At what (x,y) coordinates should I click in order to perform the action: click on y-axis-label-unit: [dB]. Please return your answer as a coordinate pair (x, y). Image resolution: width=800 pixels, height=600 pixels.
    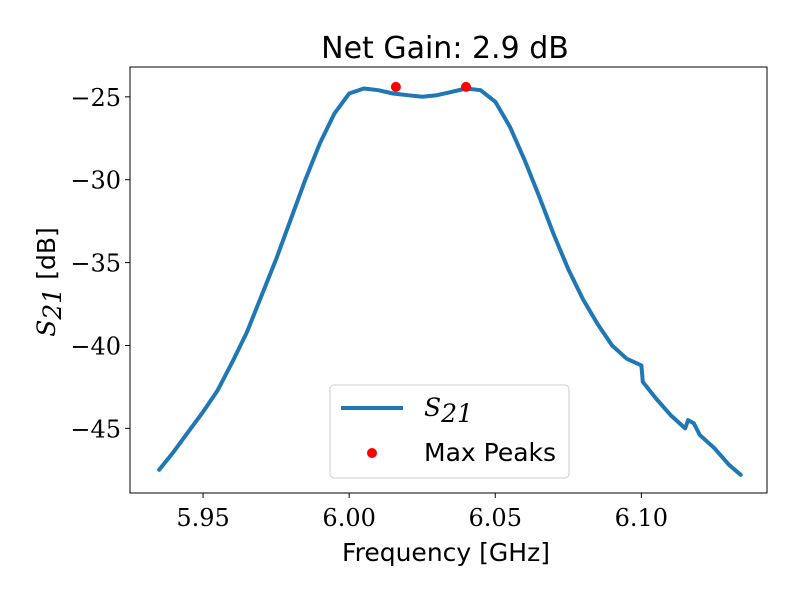
    Looking at the image, I should click on (46, 253).